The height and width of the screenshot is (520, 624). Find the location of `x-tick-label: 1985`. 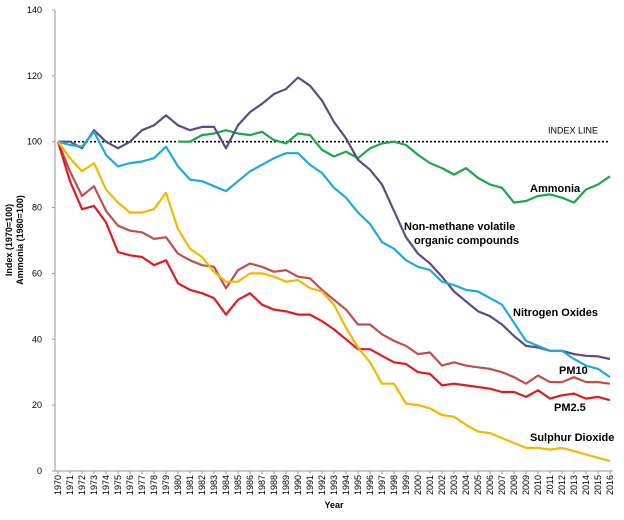

x-tick-label: 1985 is located at coordinates (238, 485).